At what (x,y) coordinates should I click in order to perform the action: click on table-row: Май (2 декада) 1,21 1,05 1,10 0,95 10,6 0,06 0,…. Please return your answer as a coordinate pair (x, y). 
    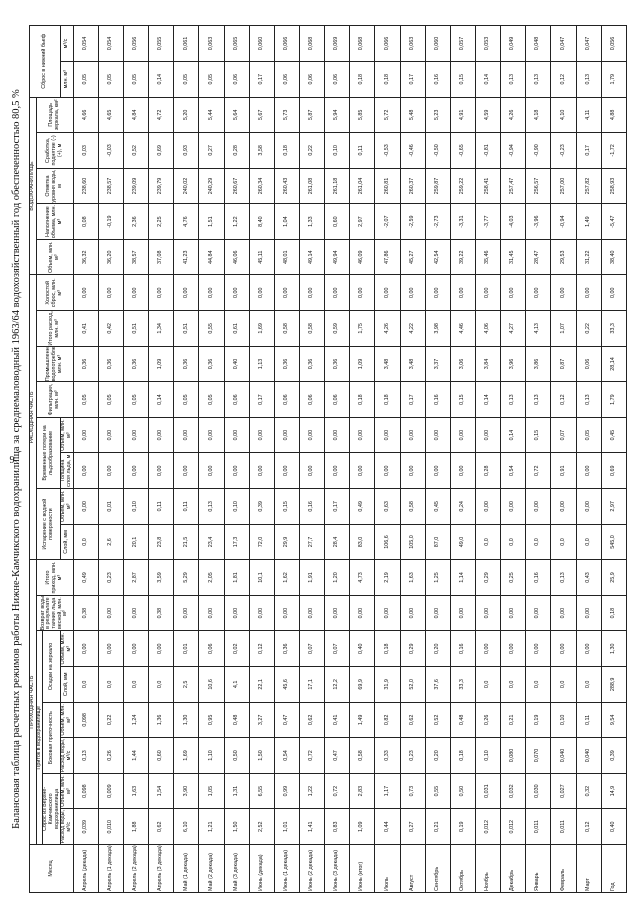
    Looking at the image, I should click on (211, 459).